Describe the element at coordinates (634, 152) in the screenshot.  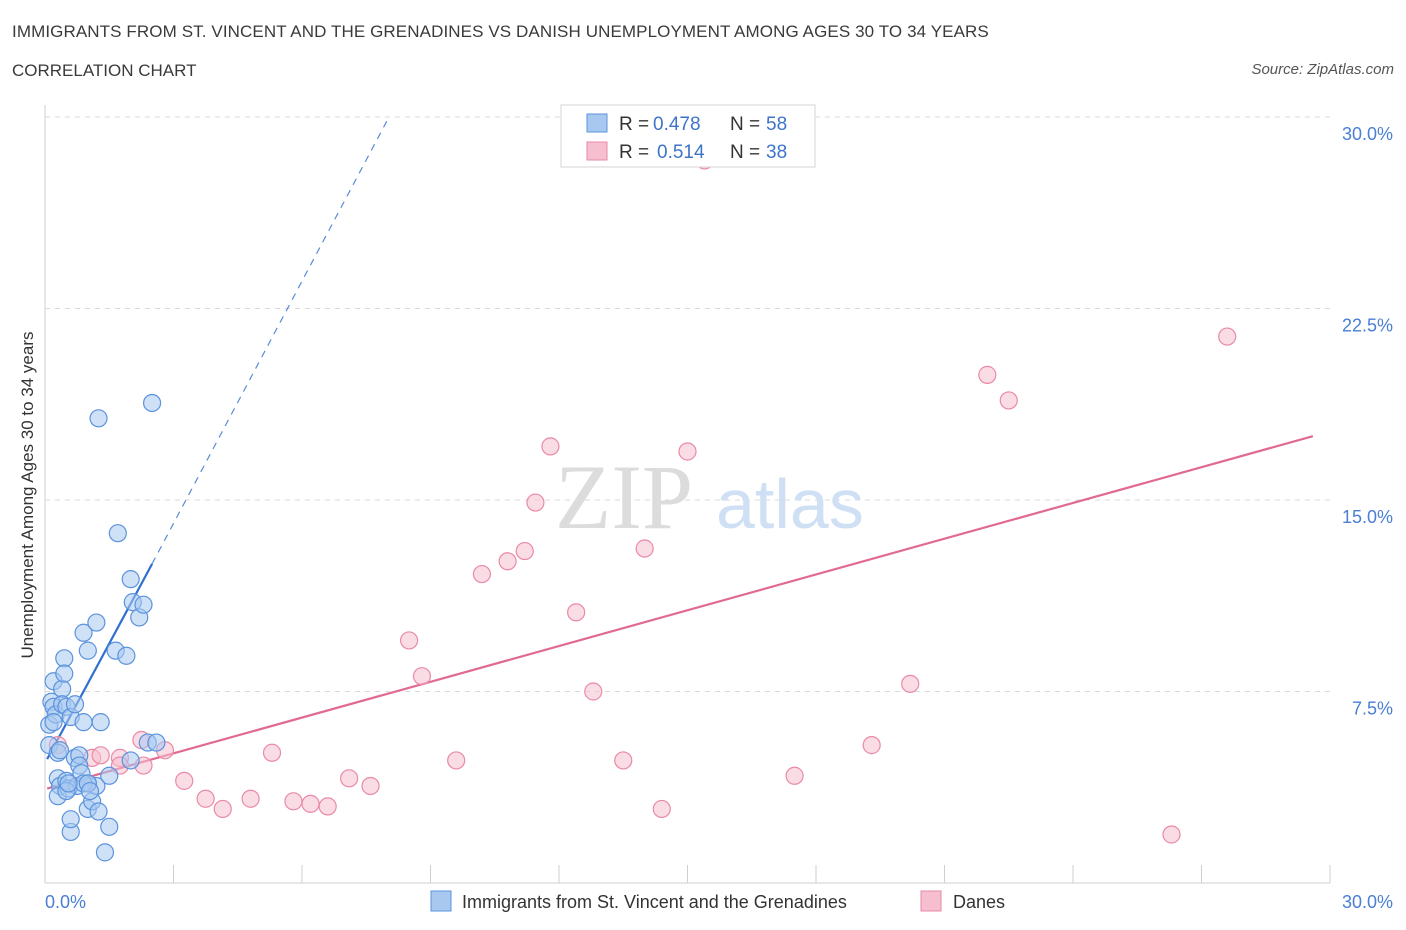
I see `legend-r-label-2: R =` at that location.